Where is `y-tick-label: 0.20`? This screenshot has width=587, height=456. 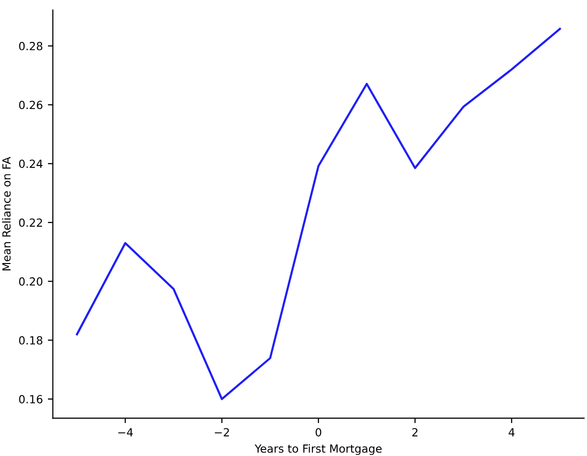 y-tick-label: 0.20 is located at coordinates (30, 281).